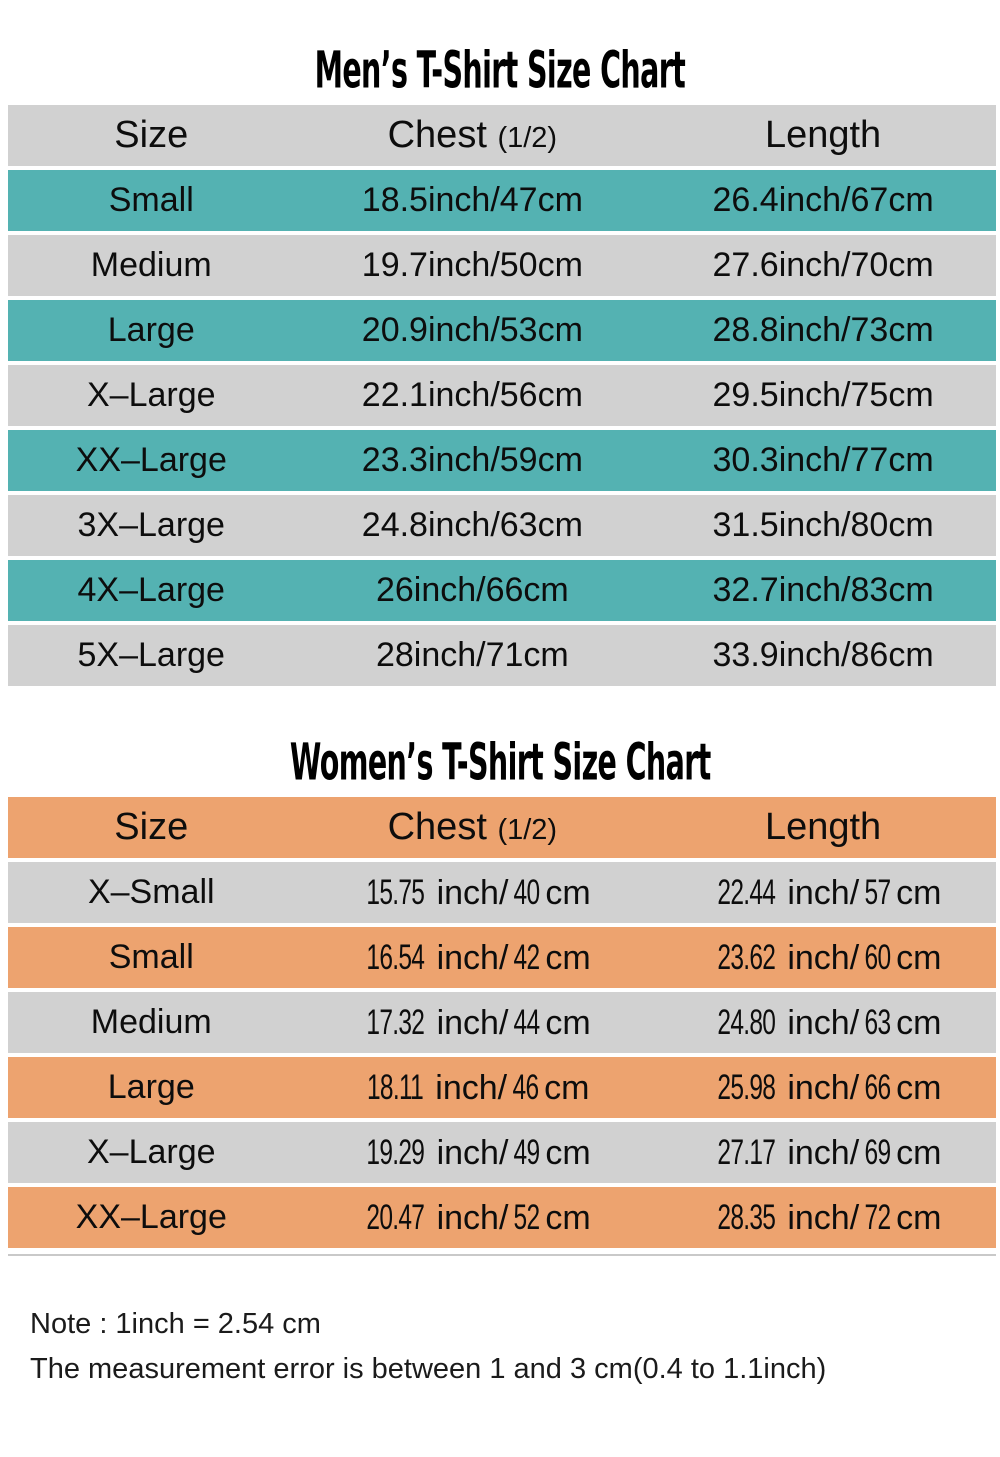 The height and width of the screenshot is (1457, 1000). I want to click on note-line-1: Note : 1inch = 2.54 cm, so click(175, 1324).